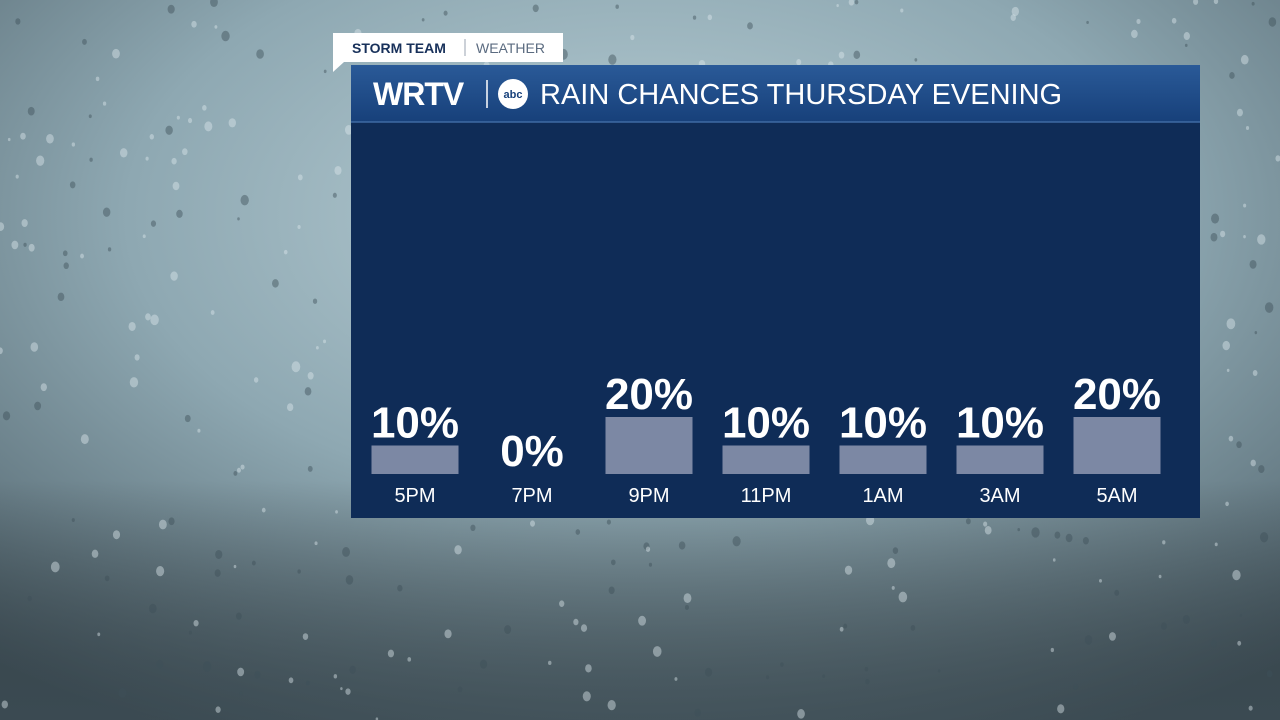  I want to click on value-label: 10%, so click(415, 423).